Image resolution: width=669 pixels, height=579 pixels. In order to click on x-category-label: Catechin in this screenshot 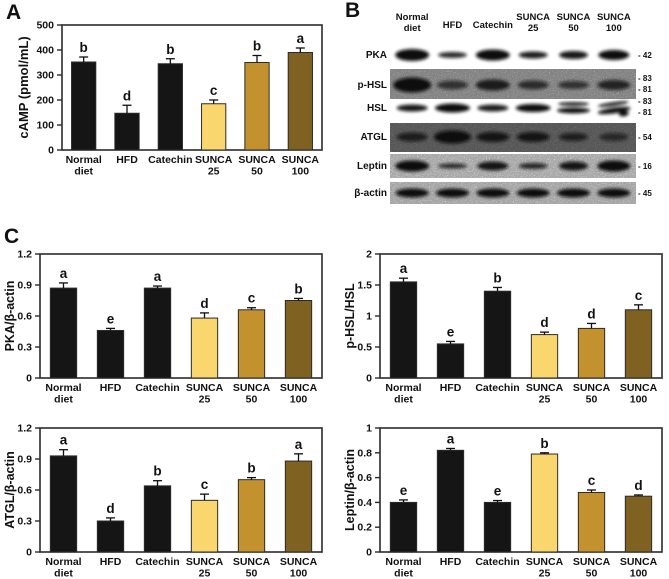, I will do `click(157, 562)`.